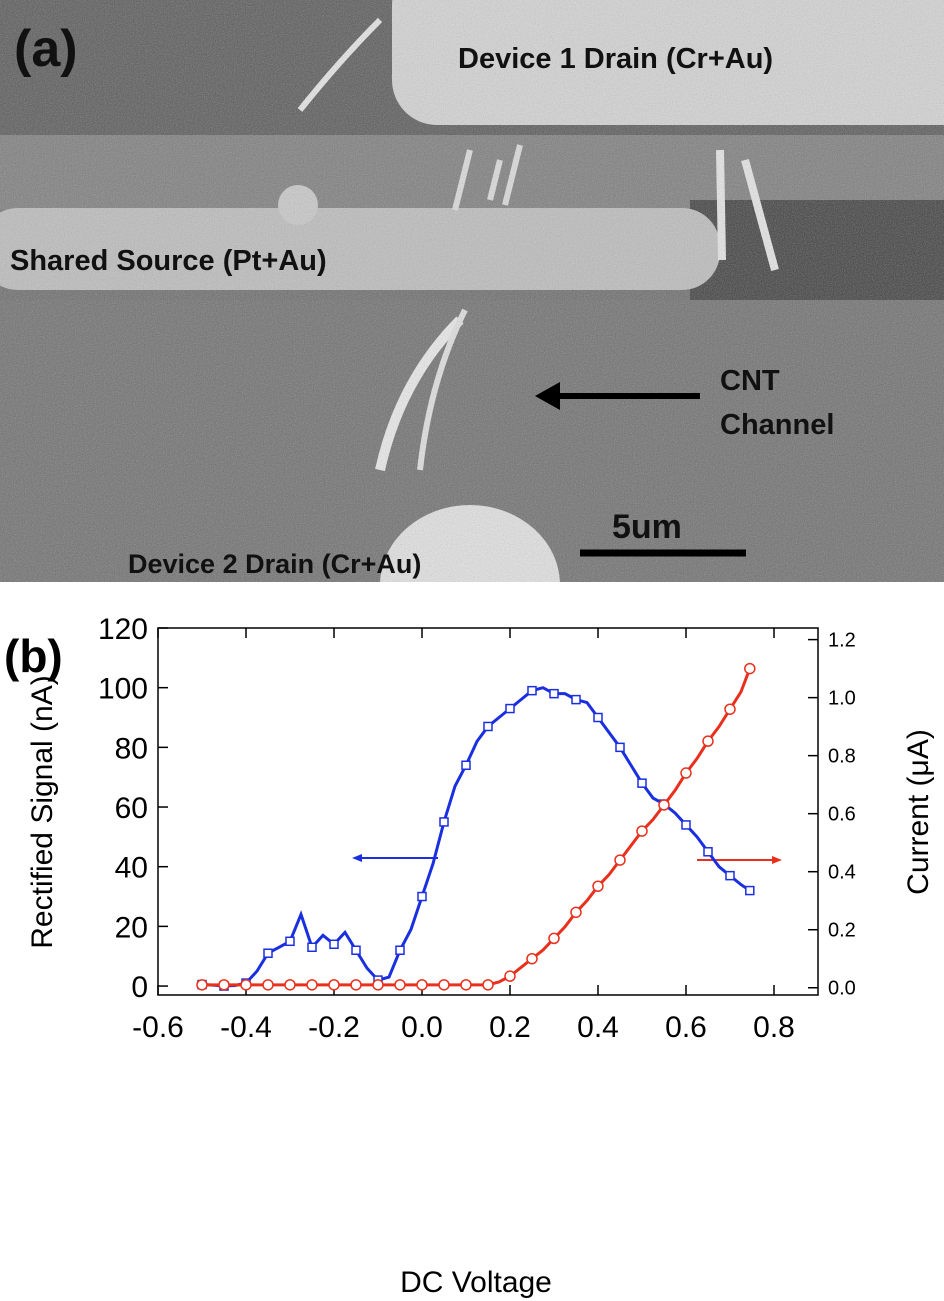 The image size is (944, 1301). Describe the element at coordinates (131, 868) in the screenshot. I see `y-tick-label: 40` at that location.